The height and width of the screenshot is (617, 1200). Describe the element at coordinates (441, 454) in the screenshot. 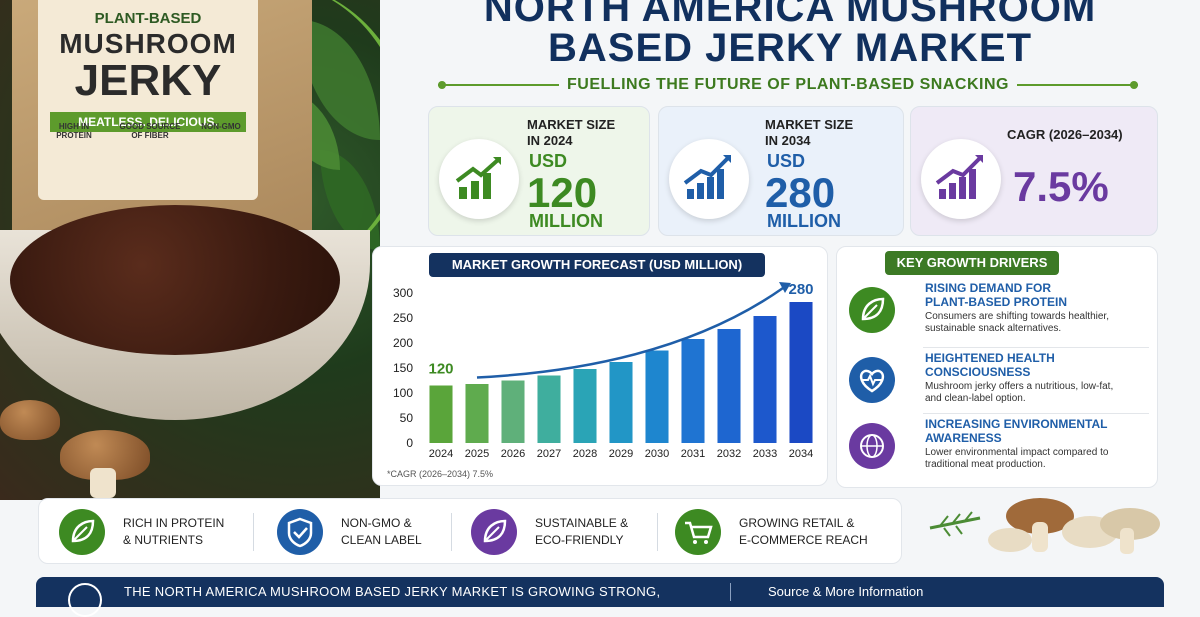

I see `x-tick-label: 2024` at that location.